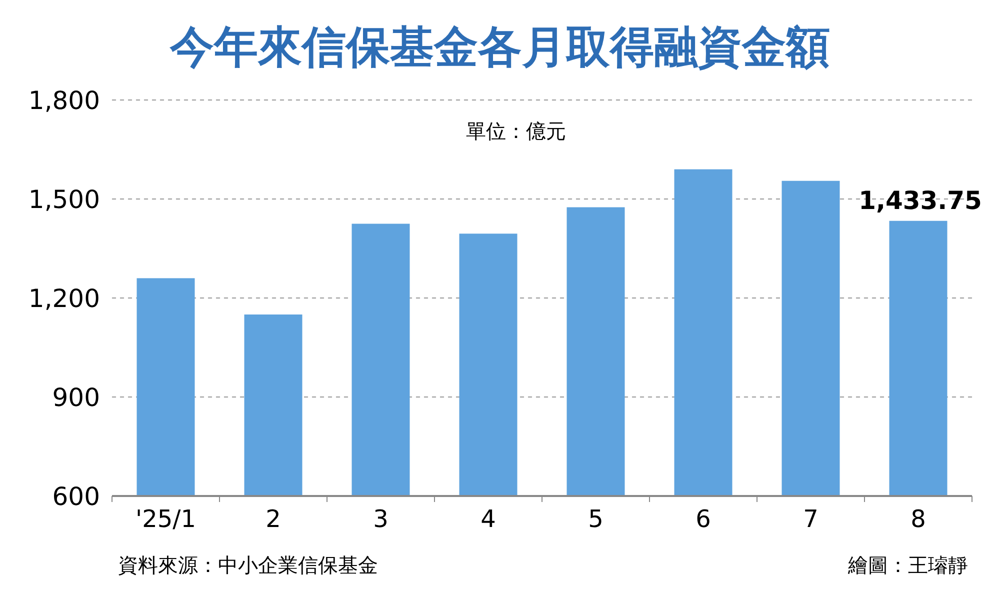 This screenshot has width=1000, height=591. What do you see at coordinates (380, 519) in the screenshot?
I see `x-tick-label: 3` at bounding box center [380, 519].